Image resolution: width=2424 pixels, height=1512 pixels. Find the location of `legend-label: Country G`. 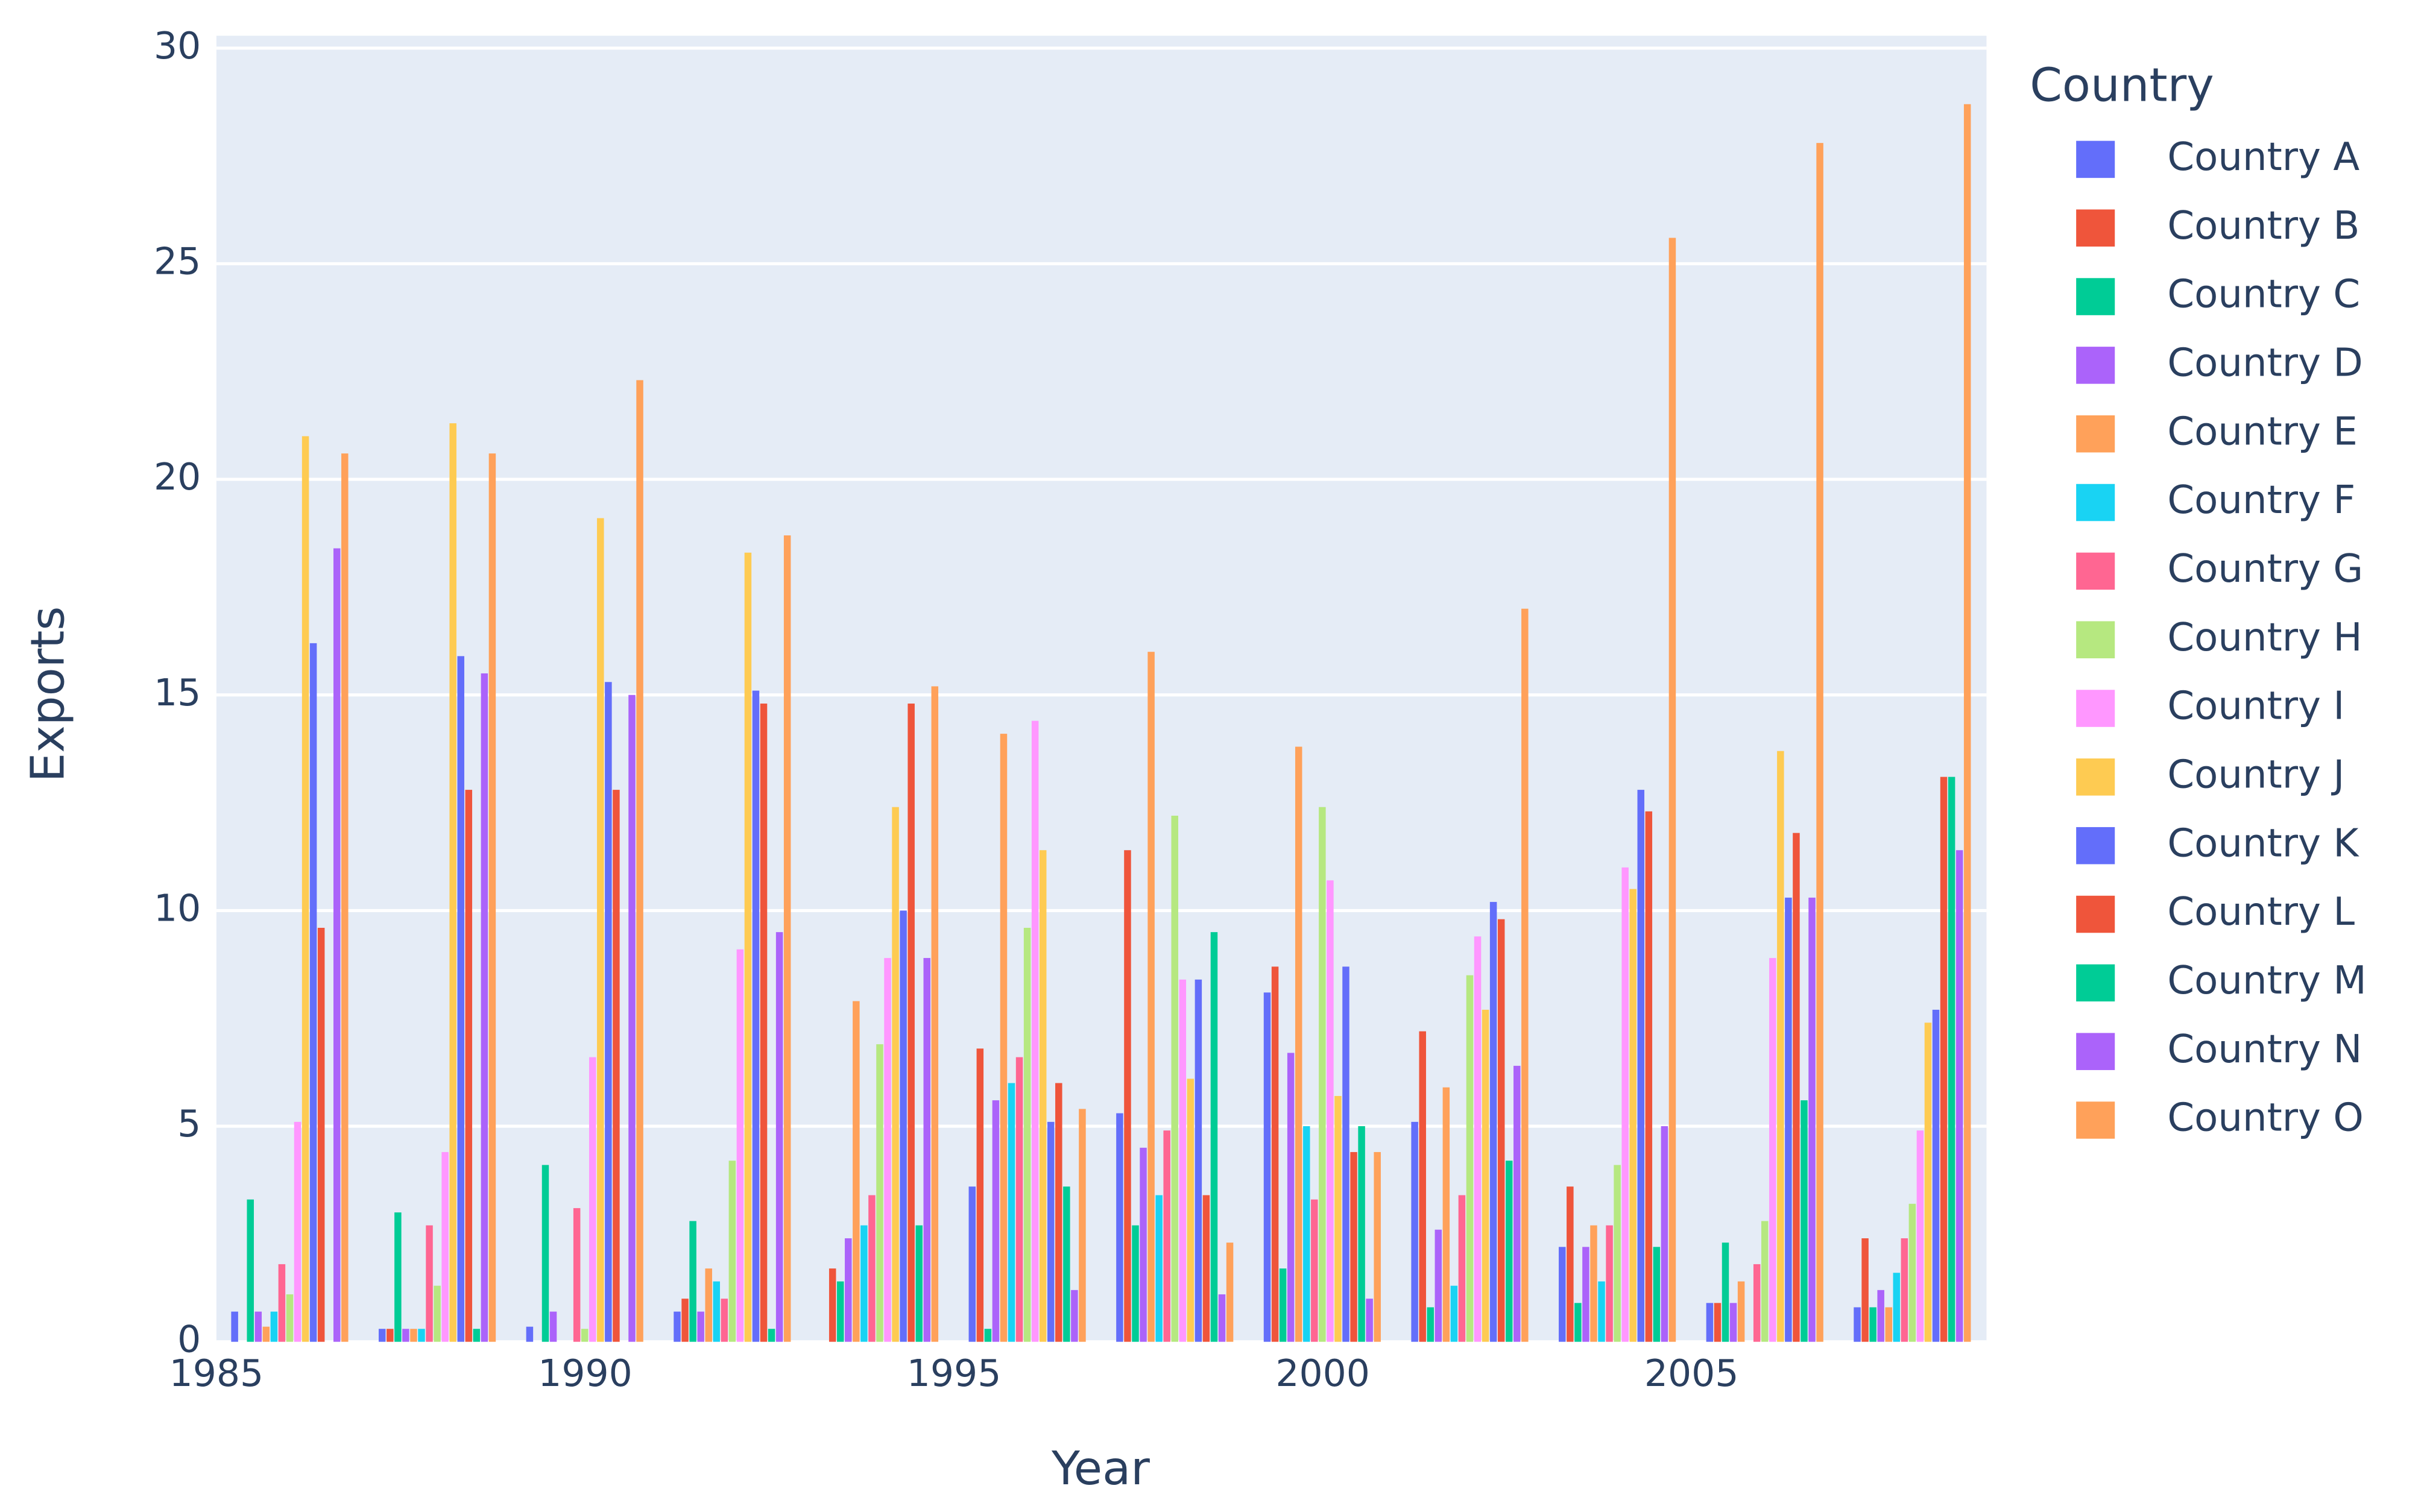

legend-label: Country G is located at coordinates (2265, 569).